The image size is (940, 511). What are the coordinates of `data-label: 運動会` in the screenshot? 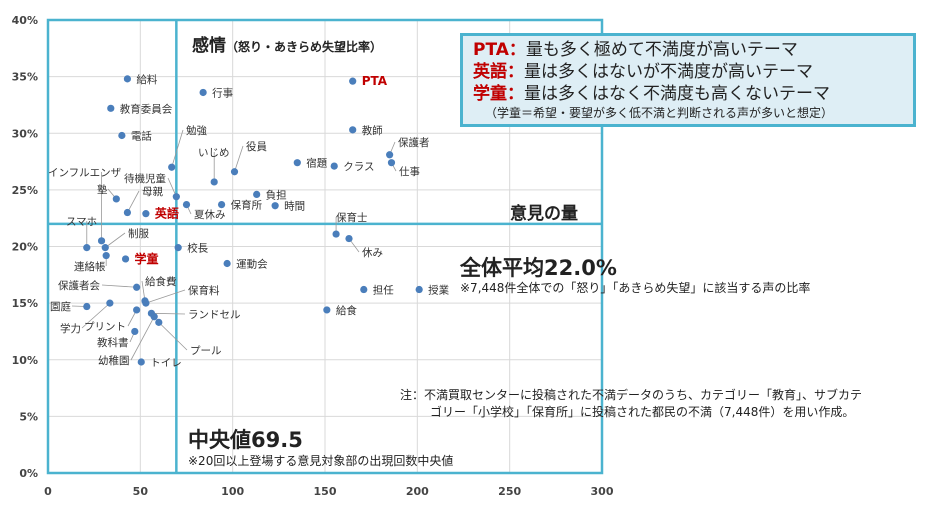 It's located at (252, 263).